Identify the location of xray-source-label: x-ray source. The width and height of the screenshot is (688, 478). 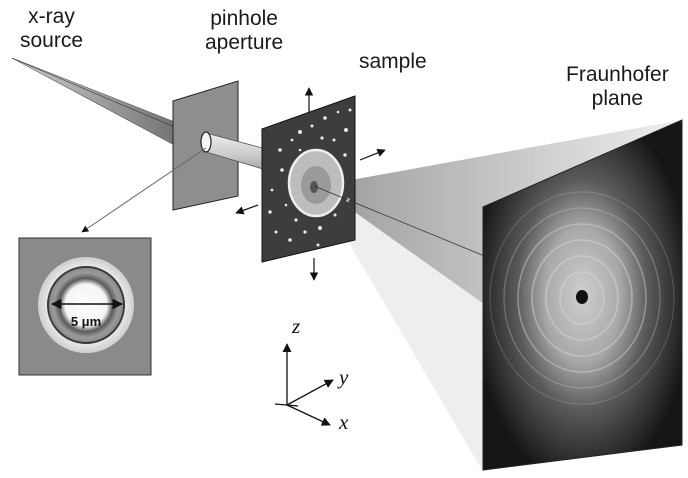
(51, 29).